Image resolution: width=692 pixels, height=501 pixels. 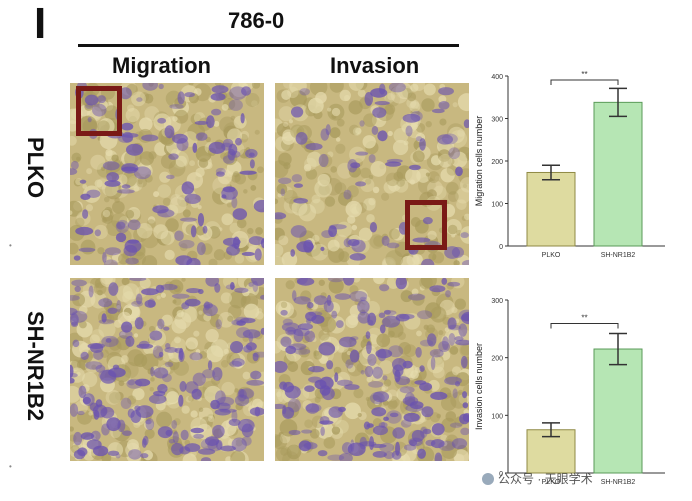 I want to click on watermark-text: 公众号 · 天眼学术, so click(x=545, y=479).